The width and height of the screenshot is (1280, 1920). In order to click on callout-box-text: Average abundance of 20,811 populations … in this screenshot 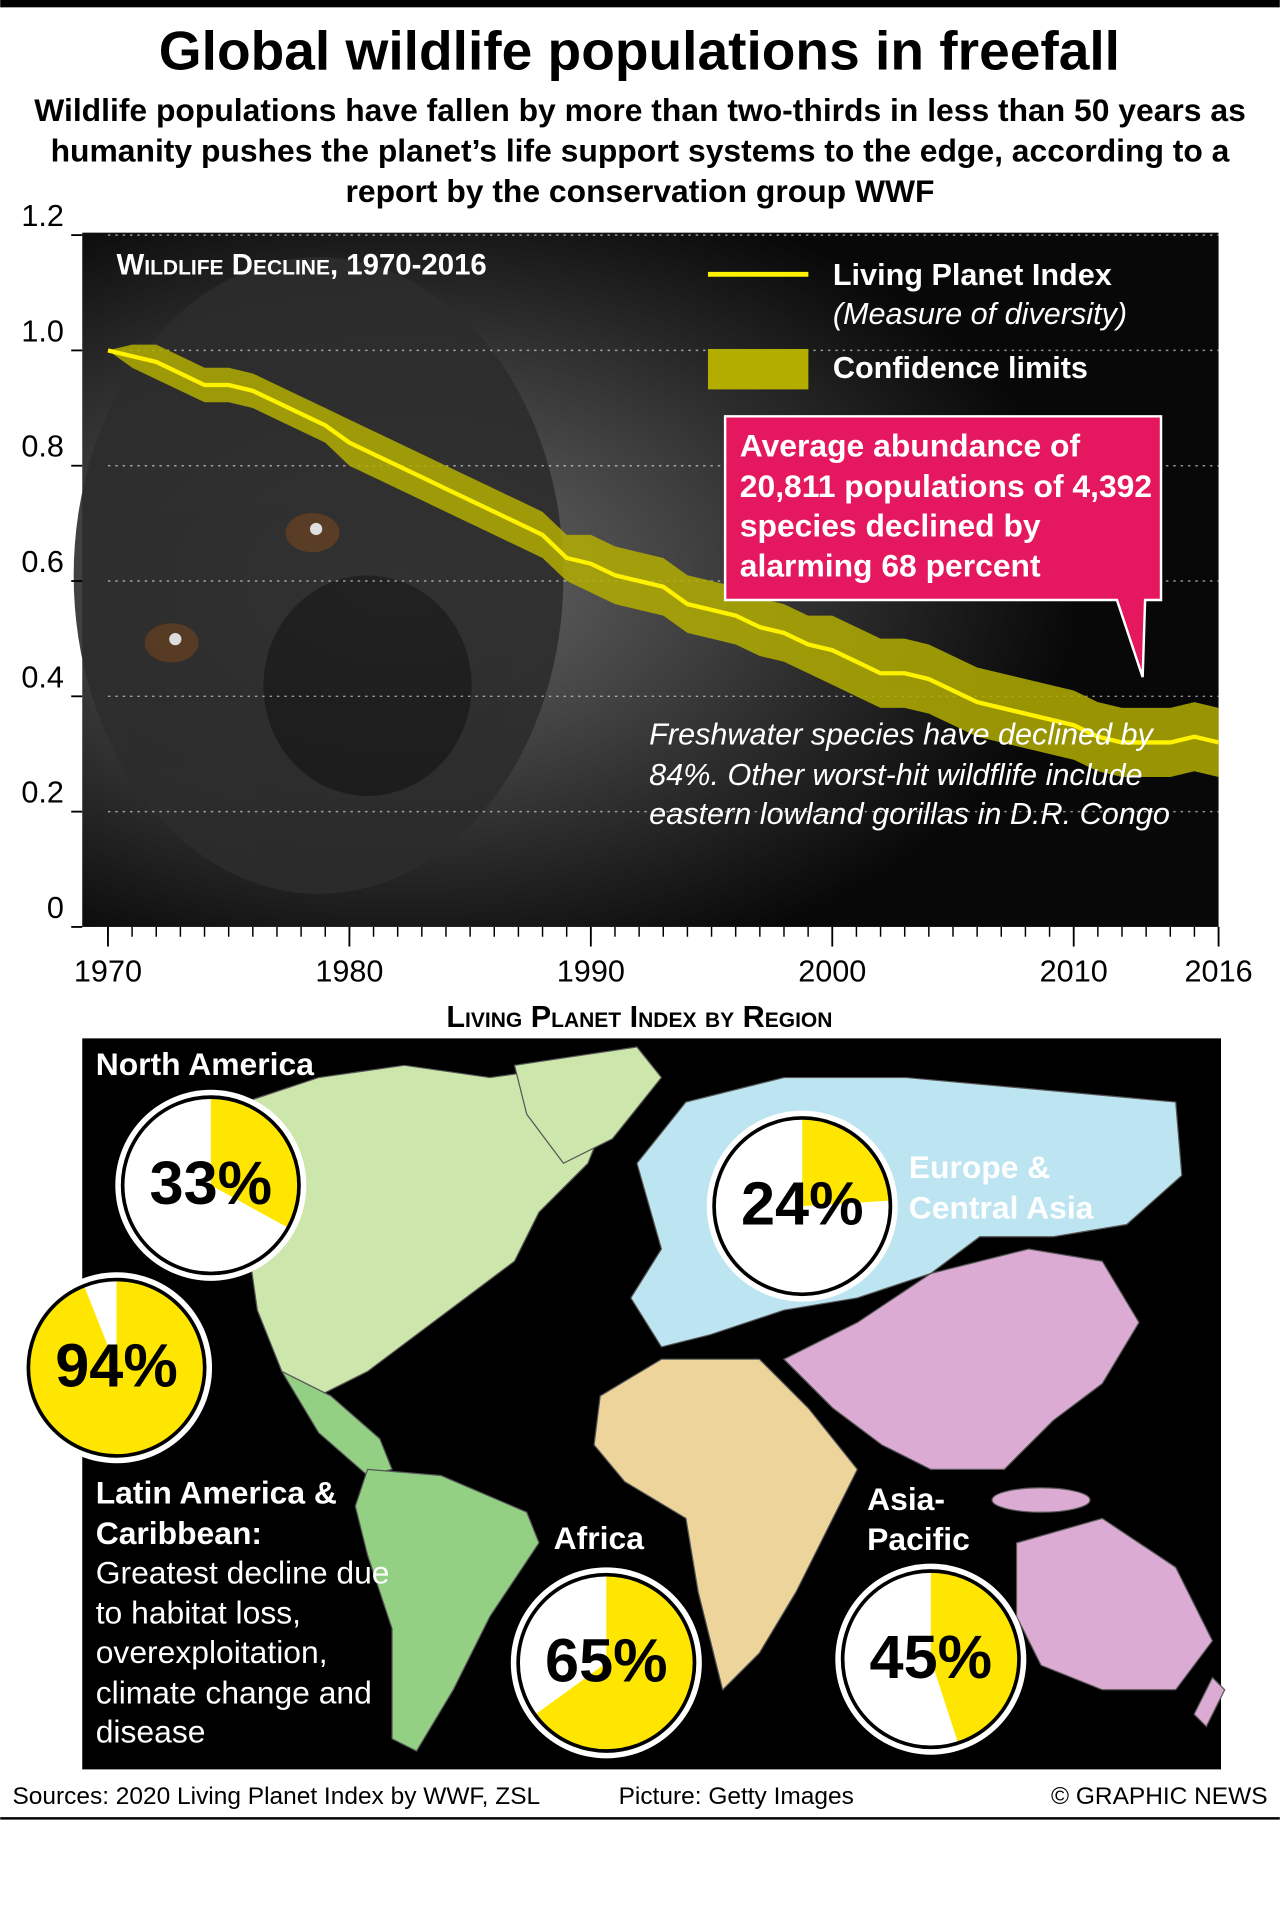, I will do `click(946, 505)`.